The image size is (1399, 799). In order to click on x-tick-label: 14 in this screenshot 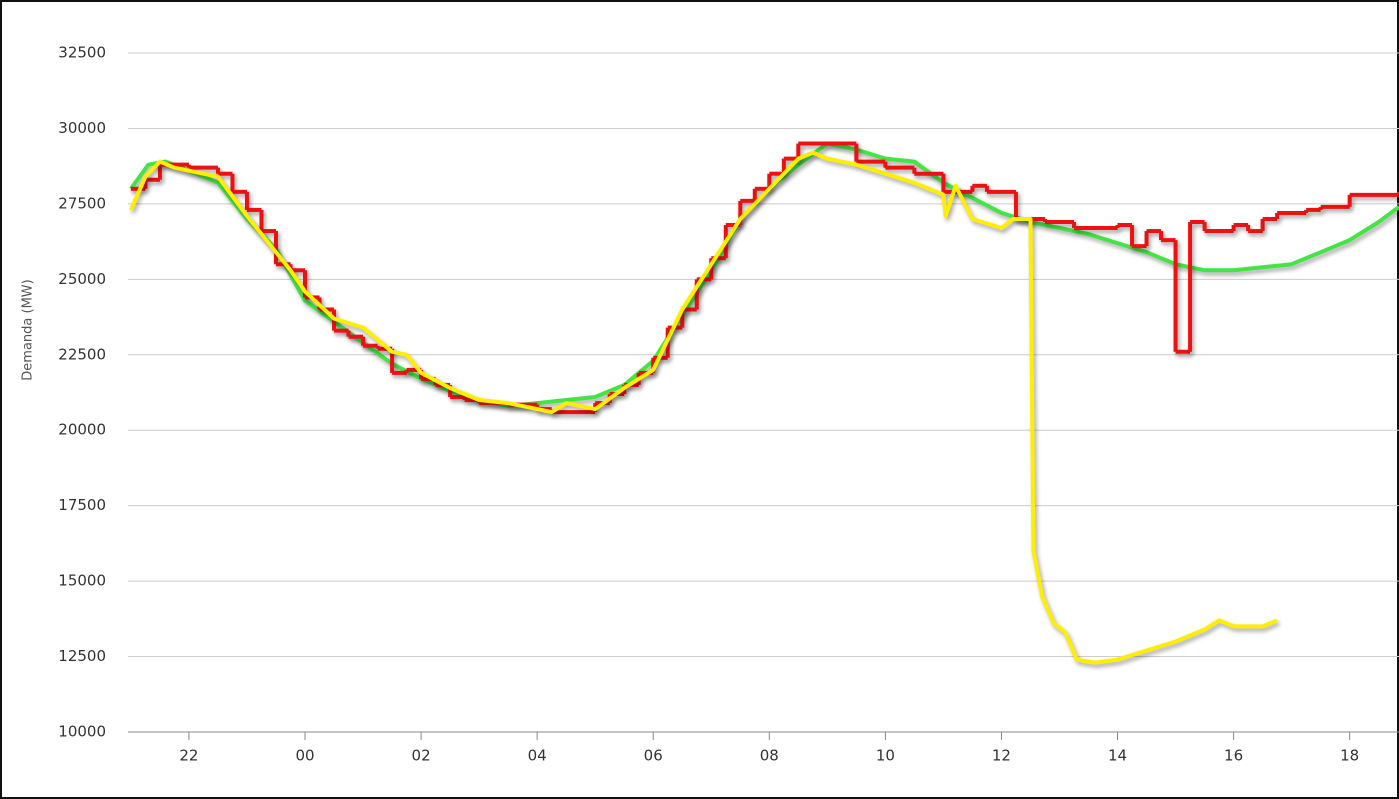, I will do `click(1117, 756)`.